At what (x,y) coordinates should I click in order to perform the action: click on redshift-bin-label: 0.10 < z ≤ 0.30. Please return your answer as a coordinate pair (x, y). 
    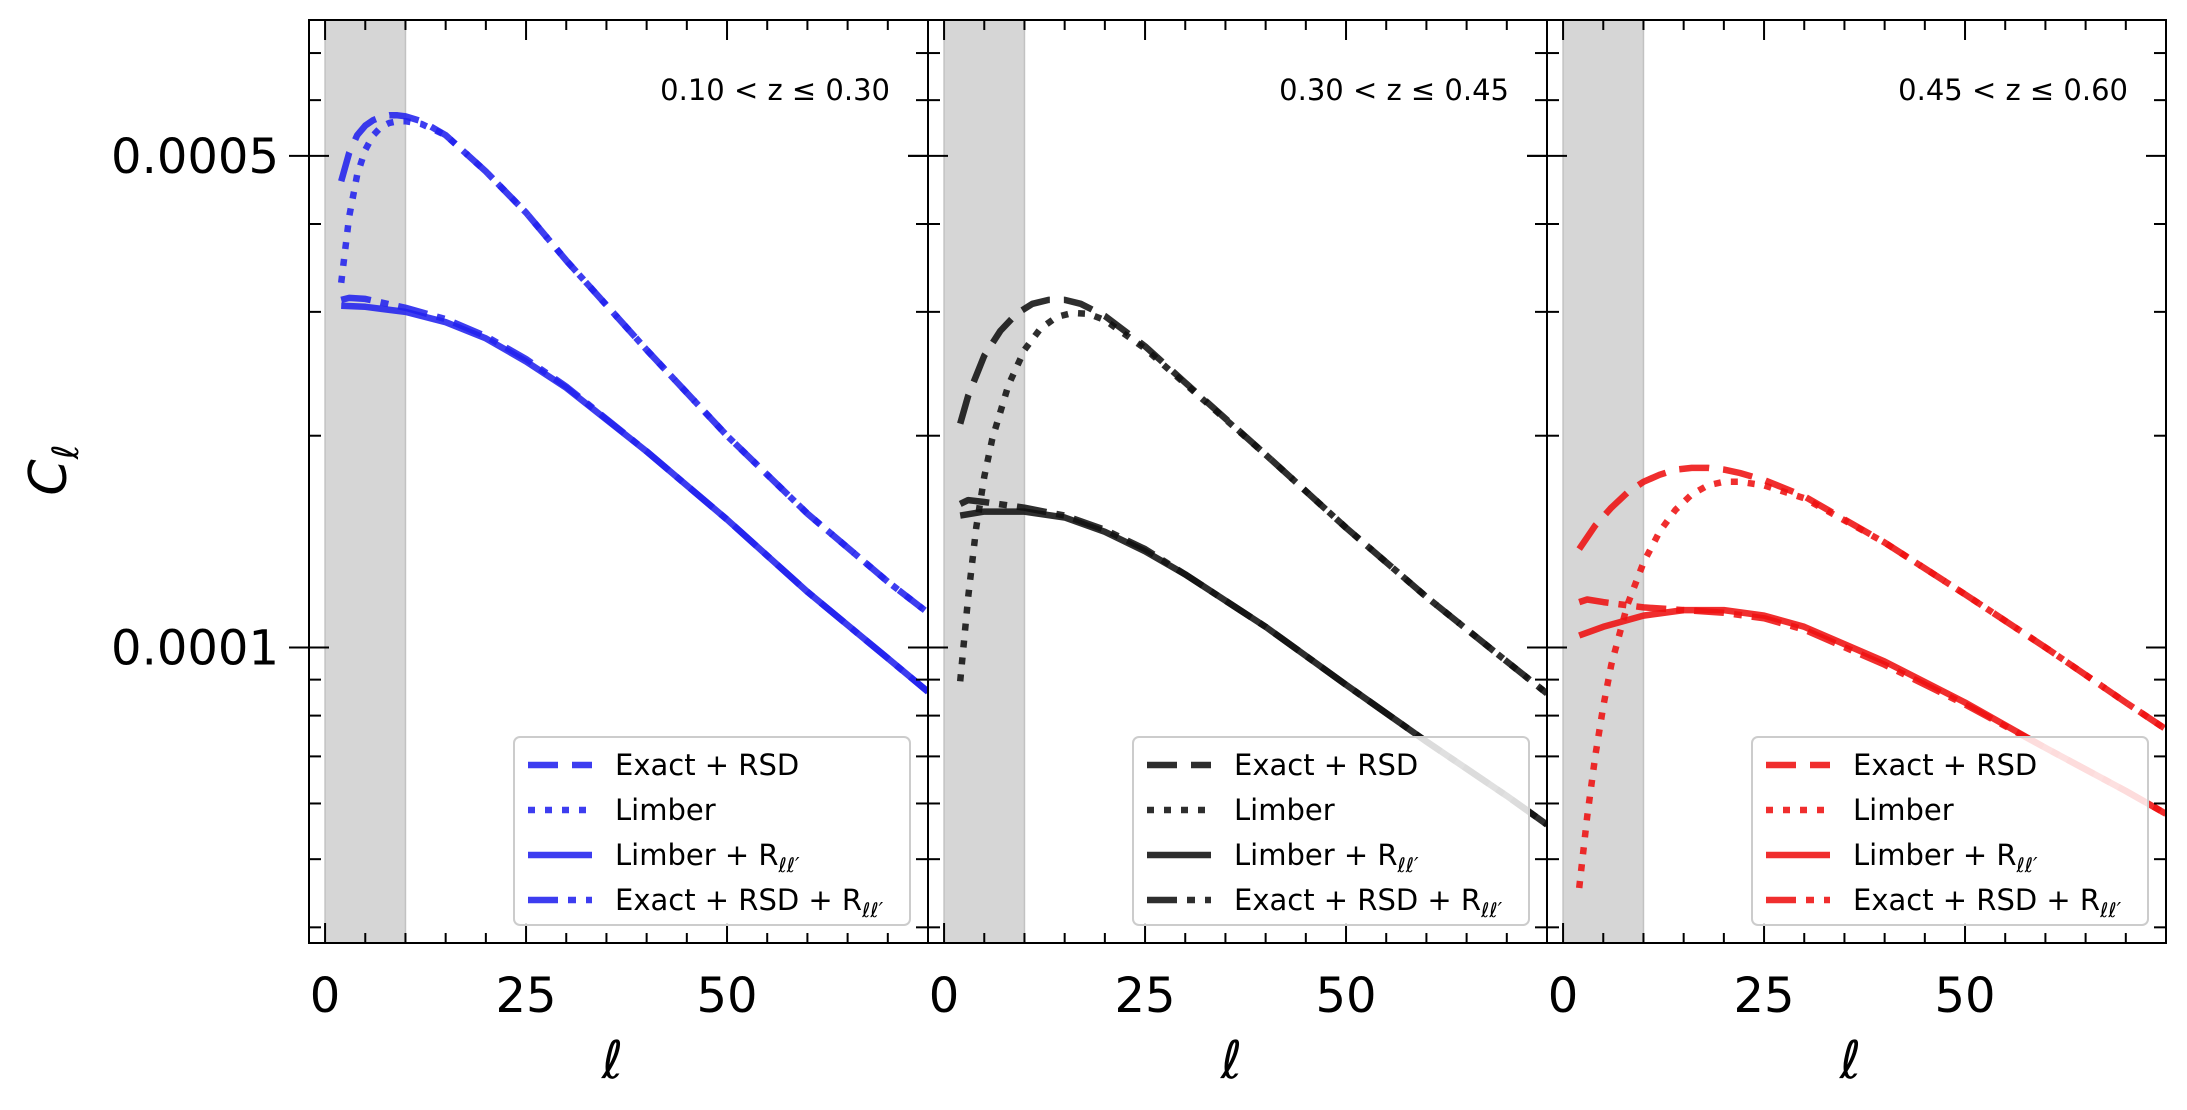
    Looking at the image, I should click on (775, 90).